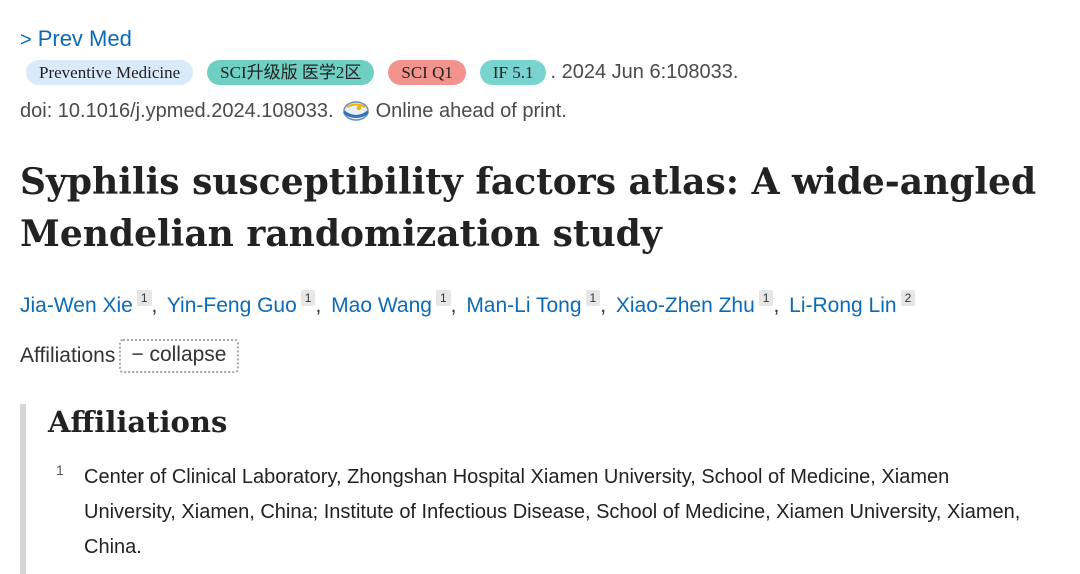  I want to click on sci-quartile-badge: SCI Q1, so click(427, 72).